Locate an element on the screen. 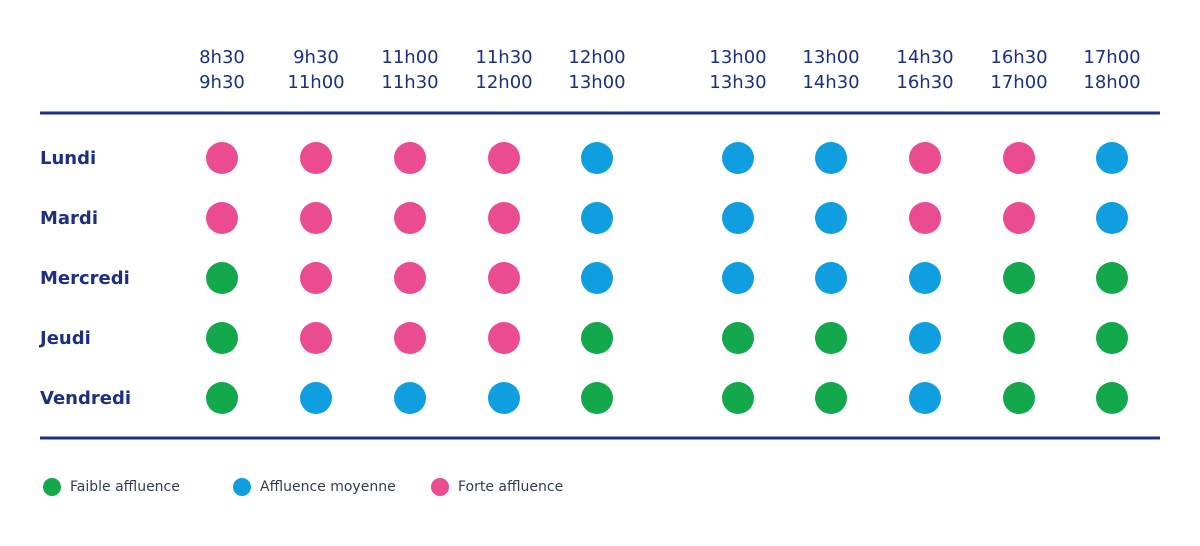  day-label: Jeudi is located at coordinates (64, 338).